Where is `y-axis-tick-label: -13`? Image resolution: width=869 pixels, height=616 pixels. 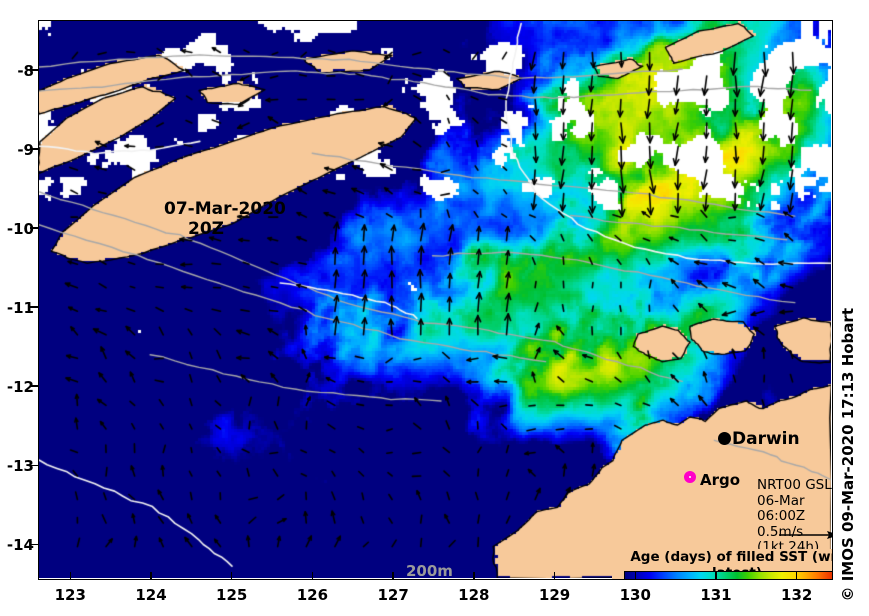
y-axis-tick-label: -13 is located at coordinates (20, 466).